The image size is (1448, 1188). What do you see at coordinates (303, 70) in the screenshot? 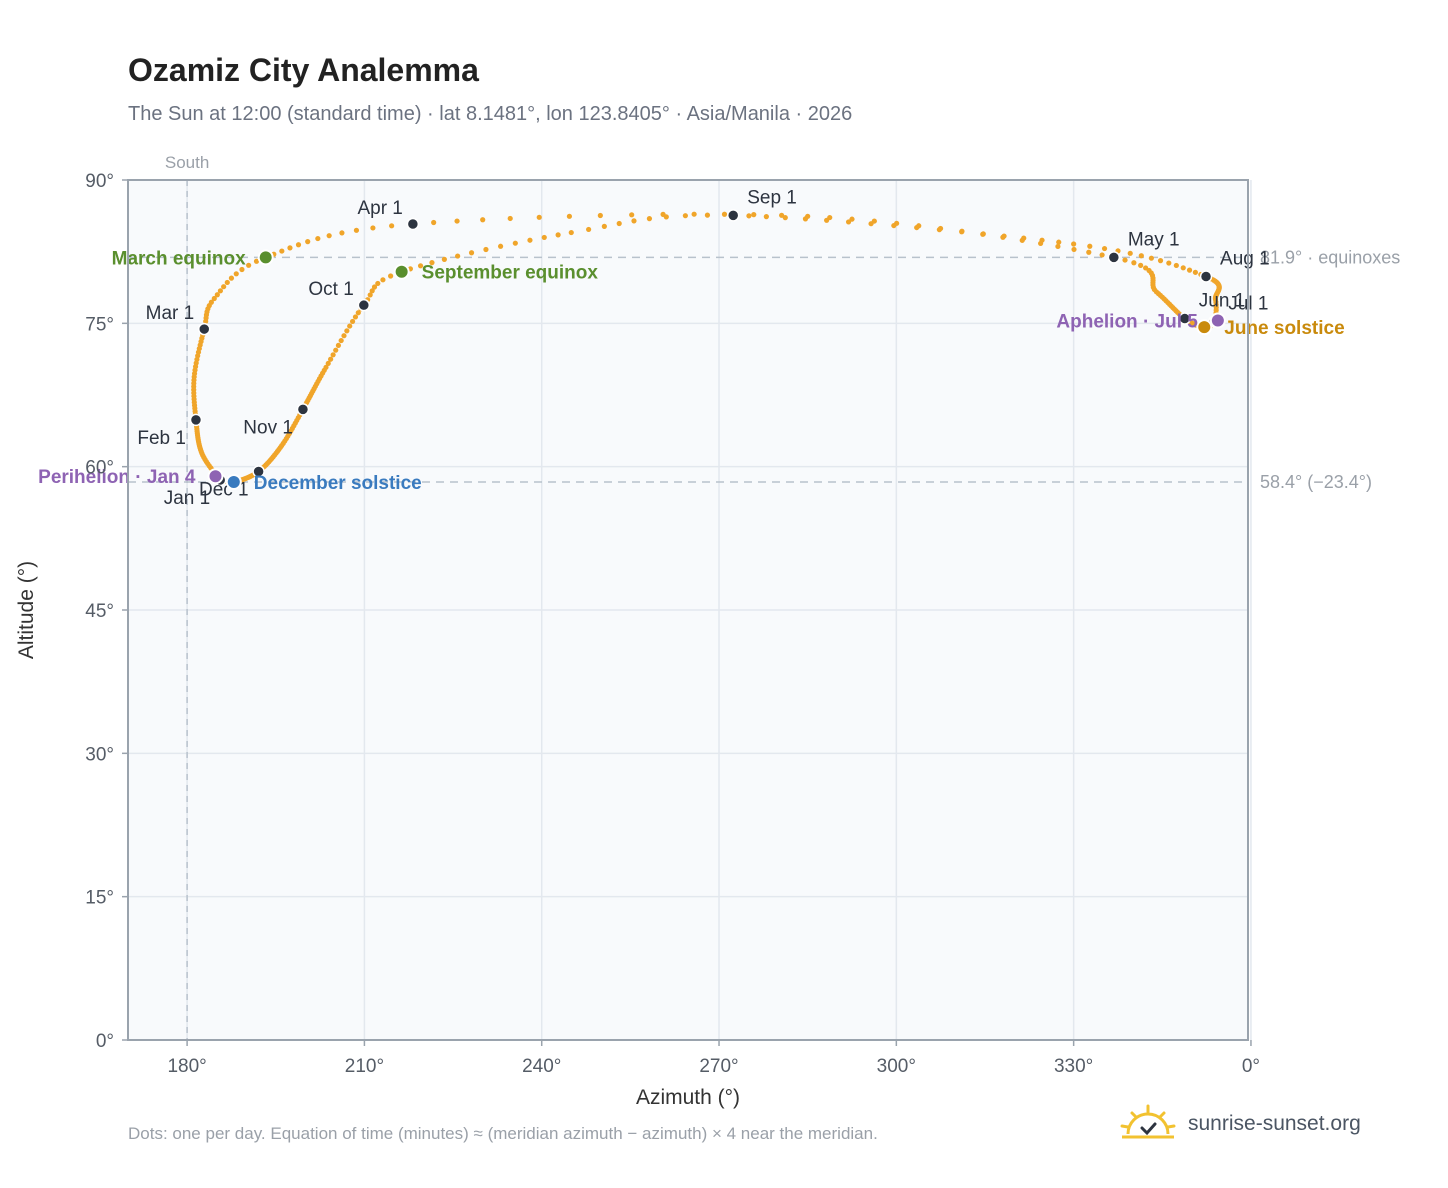
I see `chart-title: Ozamiz City Analemma` at bounding box center [303, 70].